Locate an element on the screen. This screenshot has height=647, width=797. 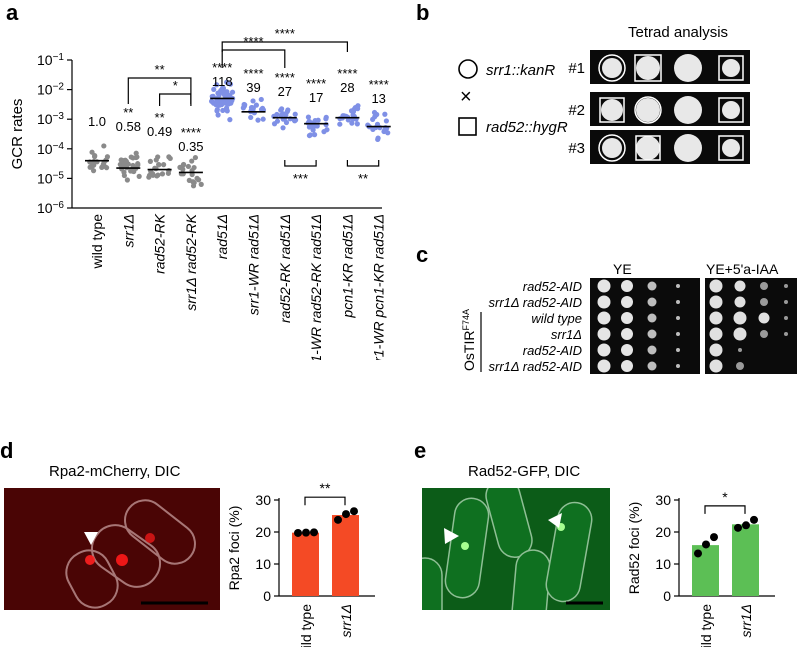
bracket-significance-label: *** is located at coordinates (300, 178).